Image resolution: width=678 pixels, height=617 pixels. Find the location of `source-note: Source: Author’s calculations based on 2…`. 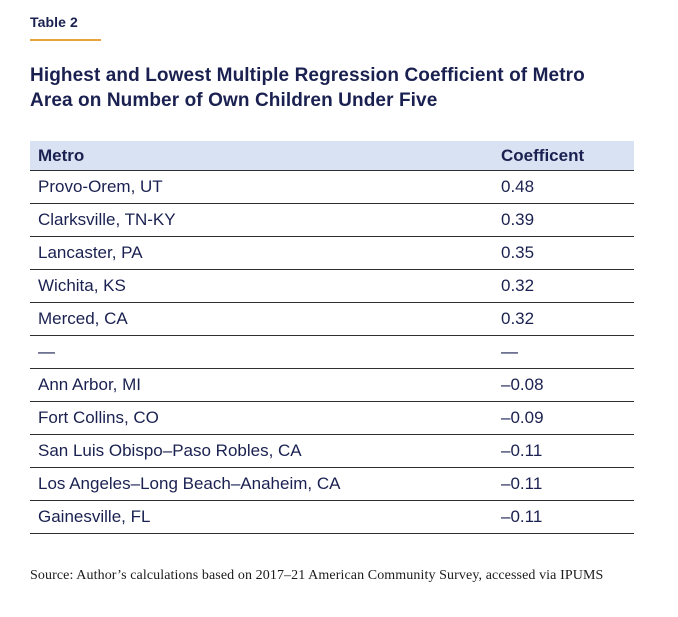

source-note: Source: Author’s calculations based on 2… is located at coordinates (317, 576).